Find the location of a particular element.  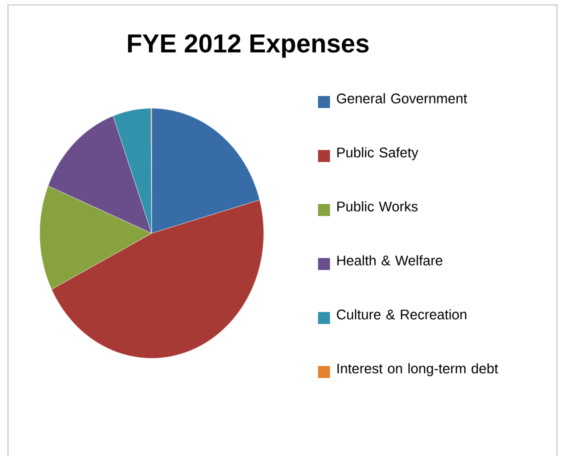

legend-label: Public Safety is located at coordinates (377, 153).